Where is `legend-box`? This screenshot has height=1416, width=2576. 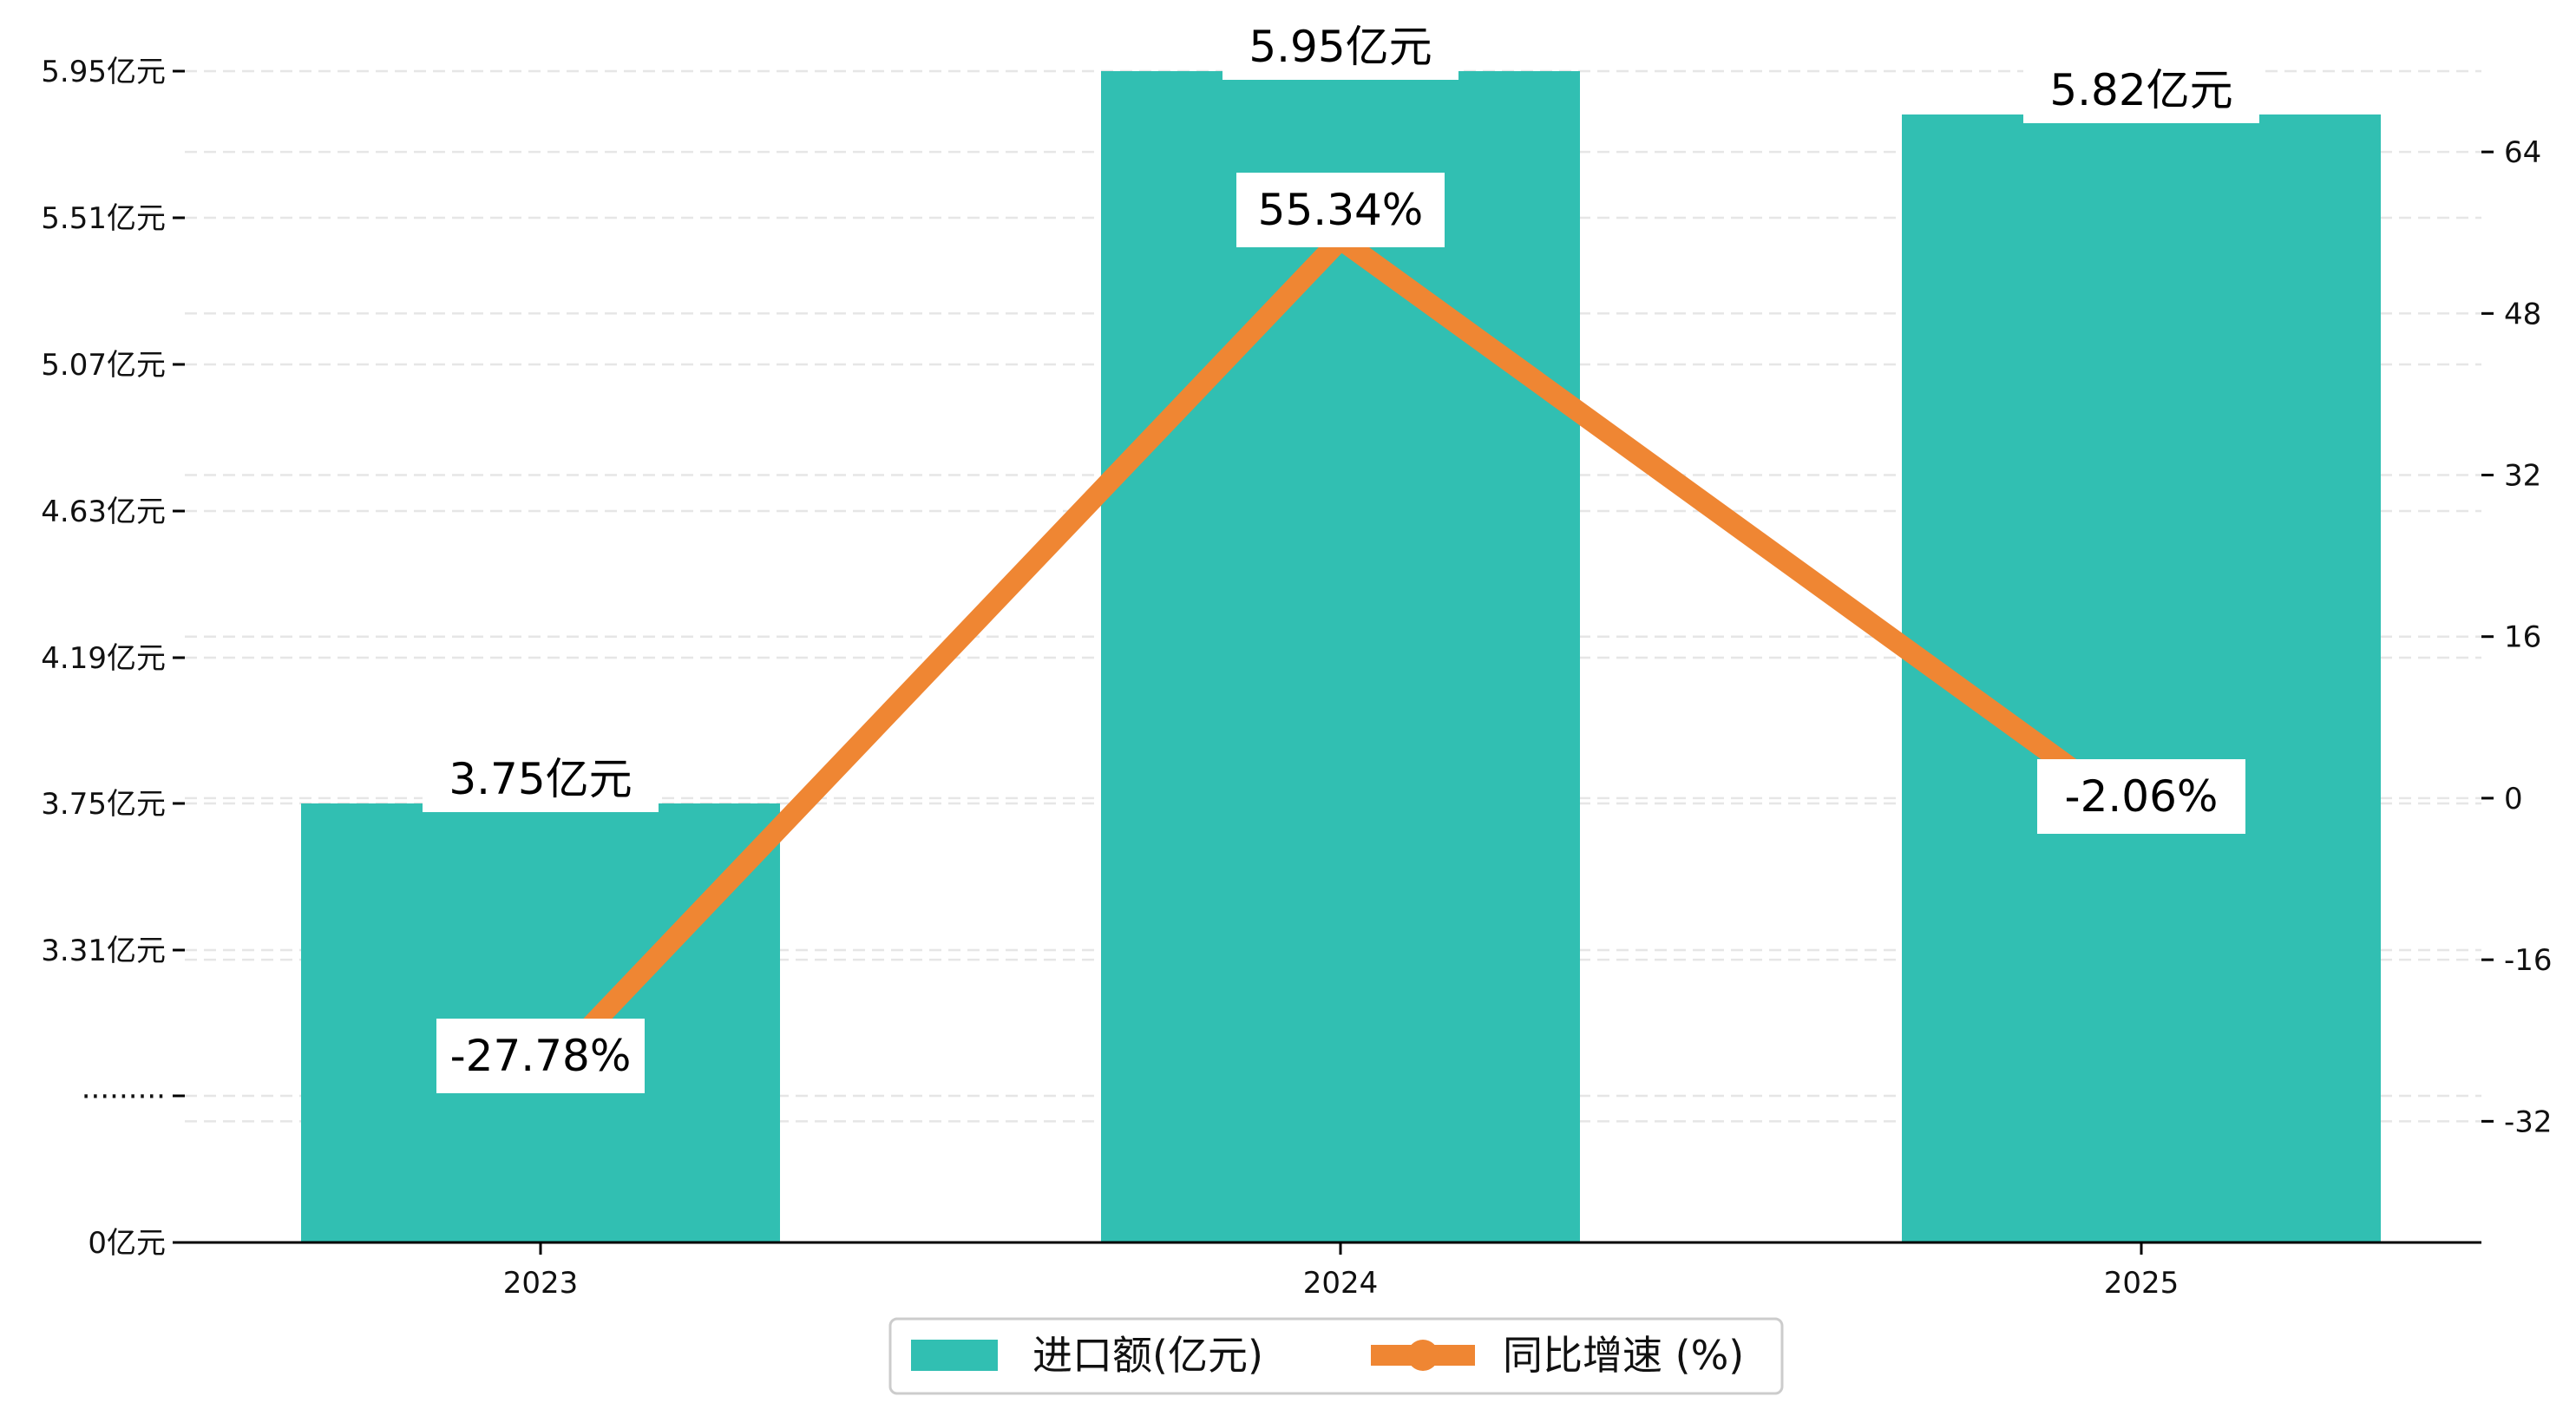 legend-box is located at coordinates (1336, 1356).